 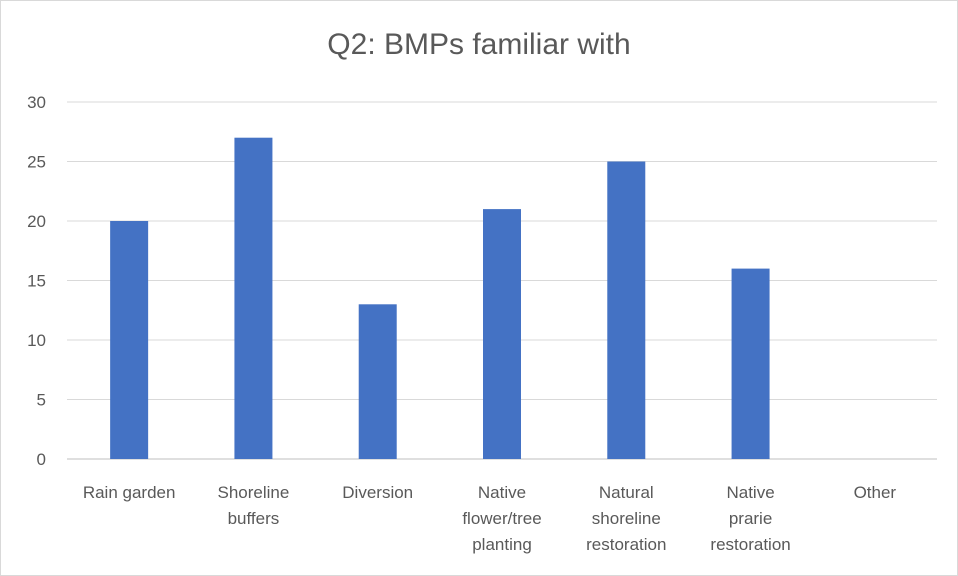 What do you see at coordinates (41, 400) in the screenshot?
I see `y-tick-label: 5` at bounding box center [41, 400].